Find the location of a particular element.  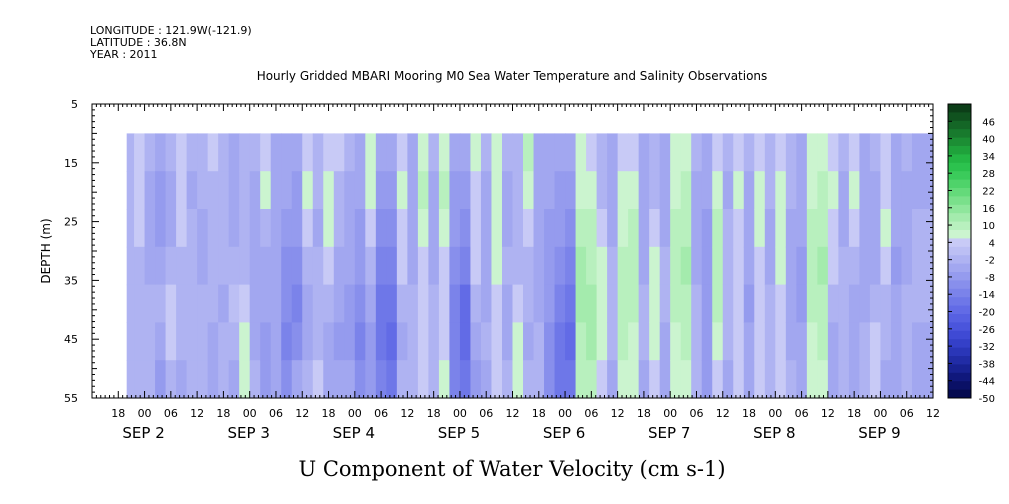

x-axis-label: U Component of Water Velocity (cm s-1) is located at coordinates (511, 469).